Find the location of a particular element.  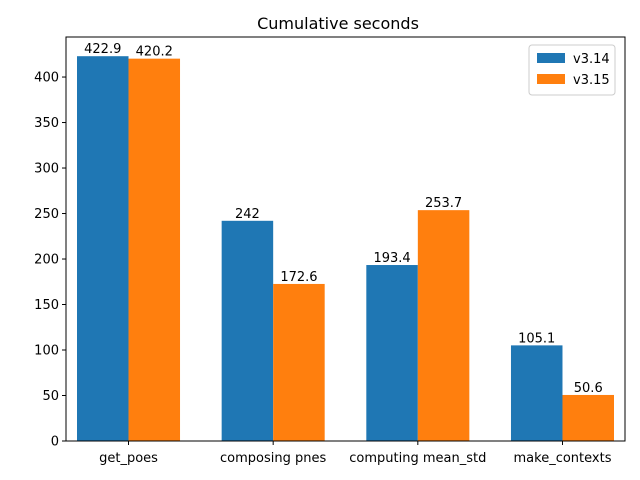

data-label: 253.7 is located at coordinates (443, 203).